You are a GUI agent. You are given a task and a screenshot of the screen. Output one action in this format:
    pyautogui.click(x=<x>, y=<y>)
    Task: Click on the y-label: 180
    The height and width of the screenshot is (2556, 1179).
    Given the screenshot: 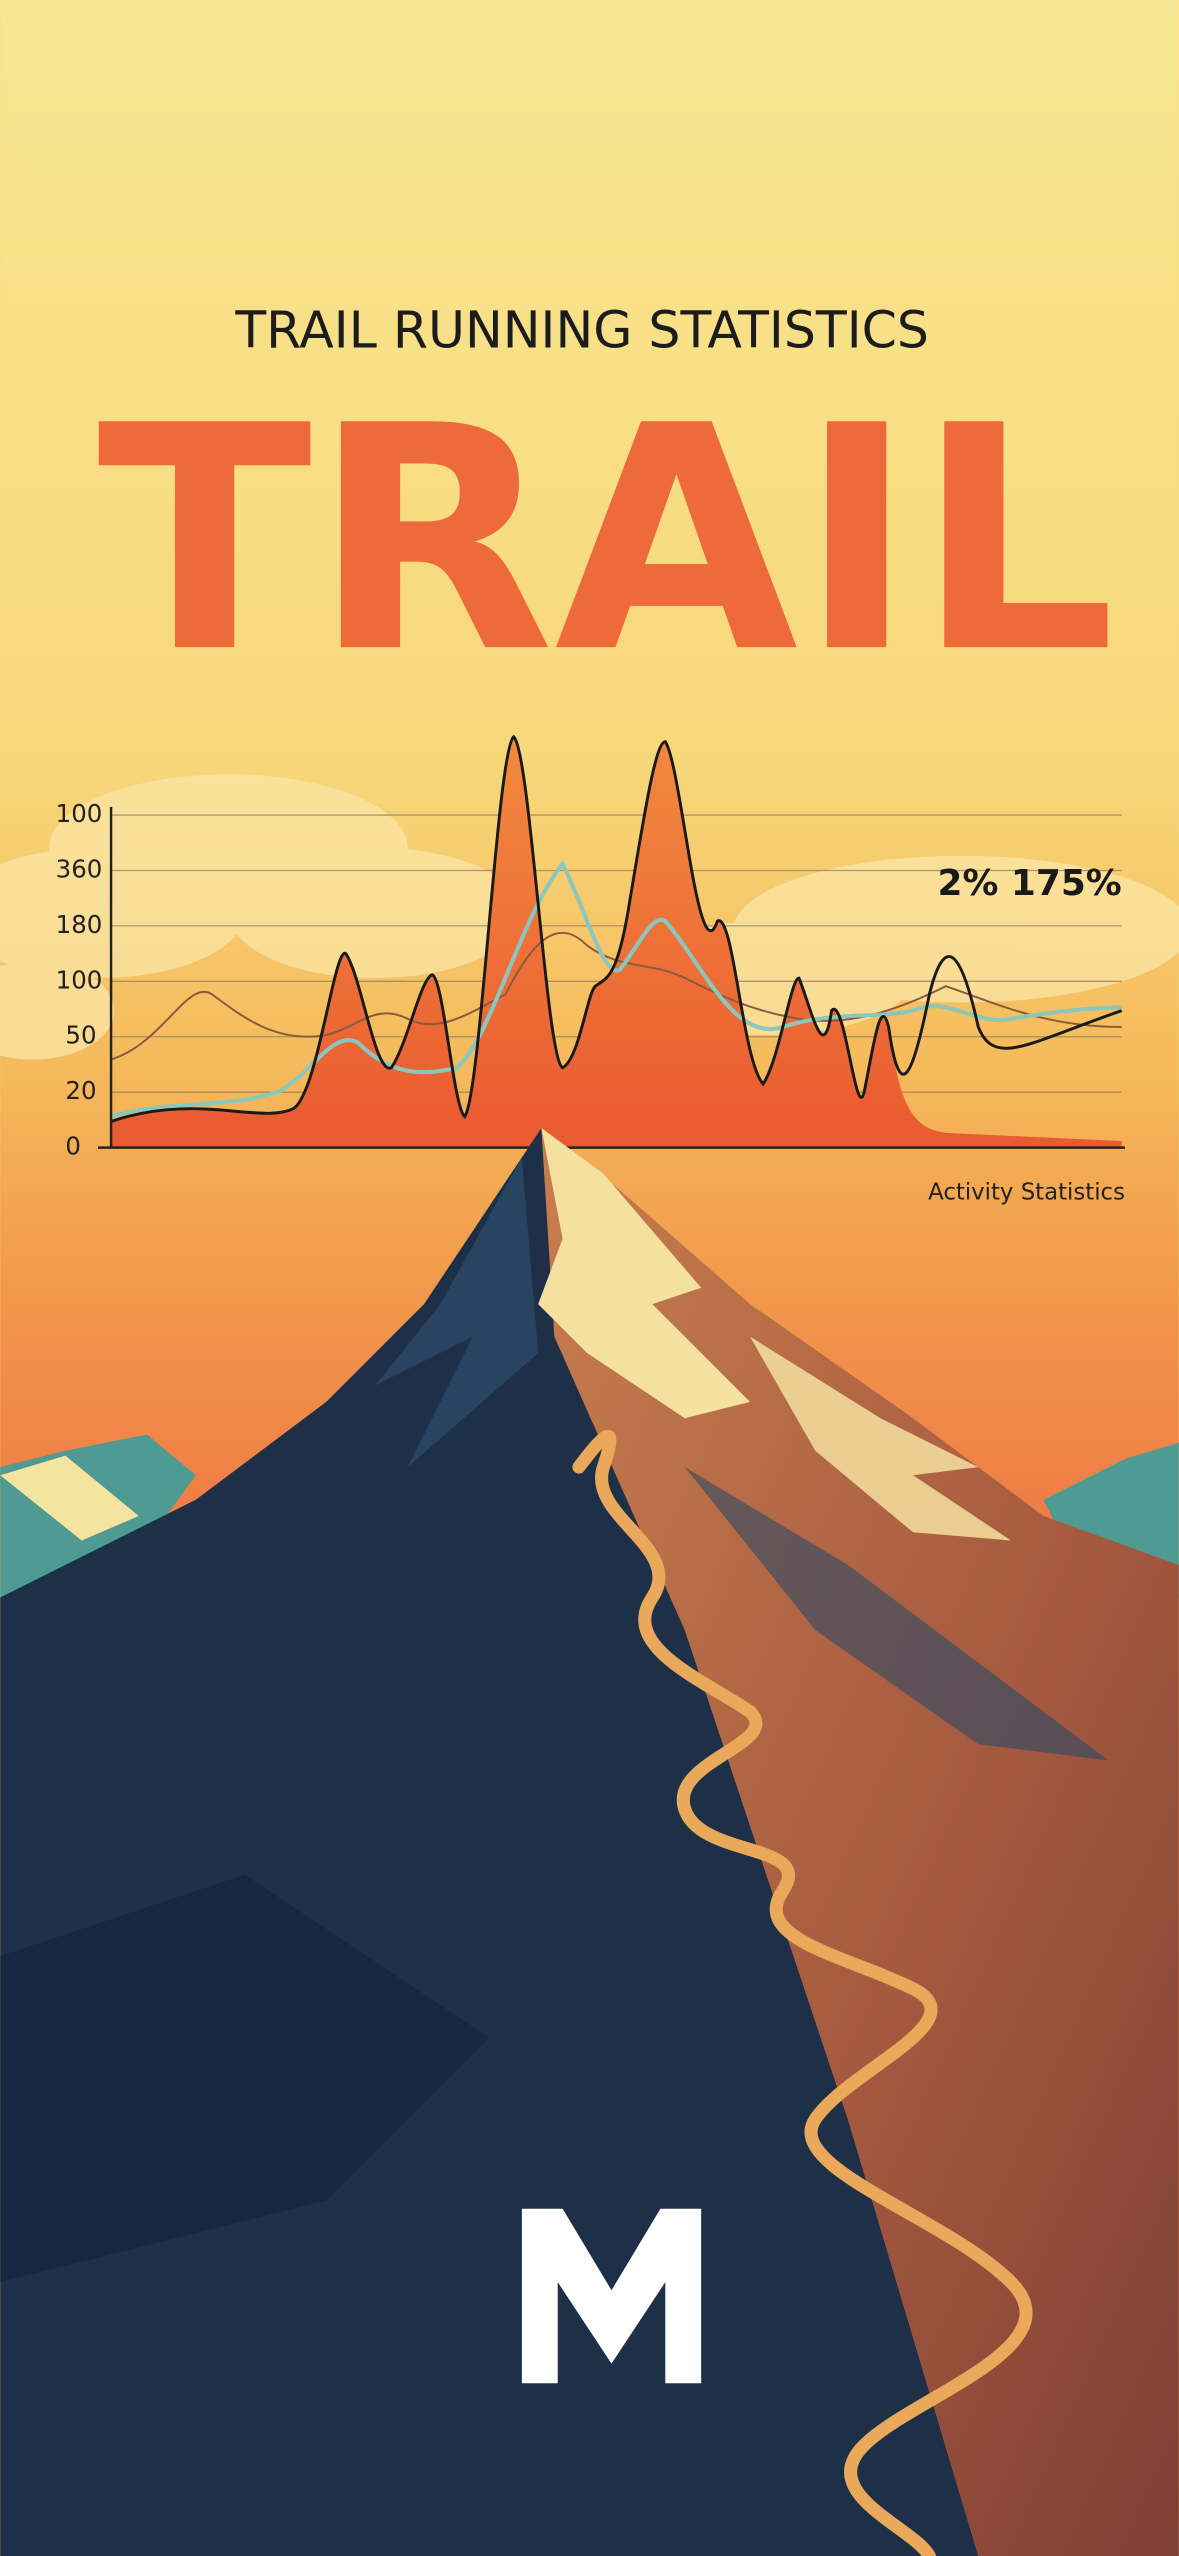 What is the action you would take?
    pyautogui.click(x=79, y=924)
    